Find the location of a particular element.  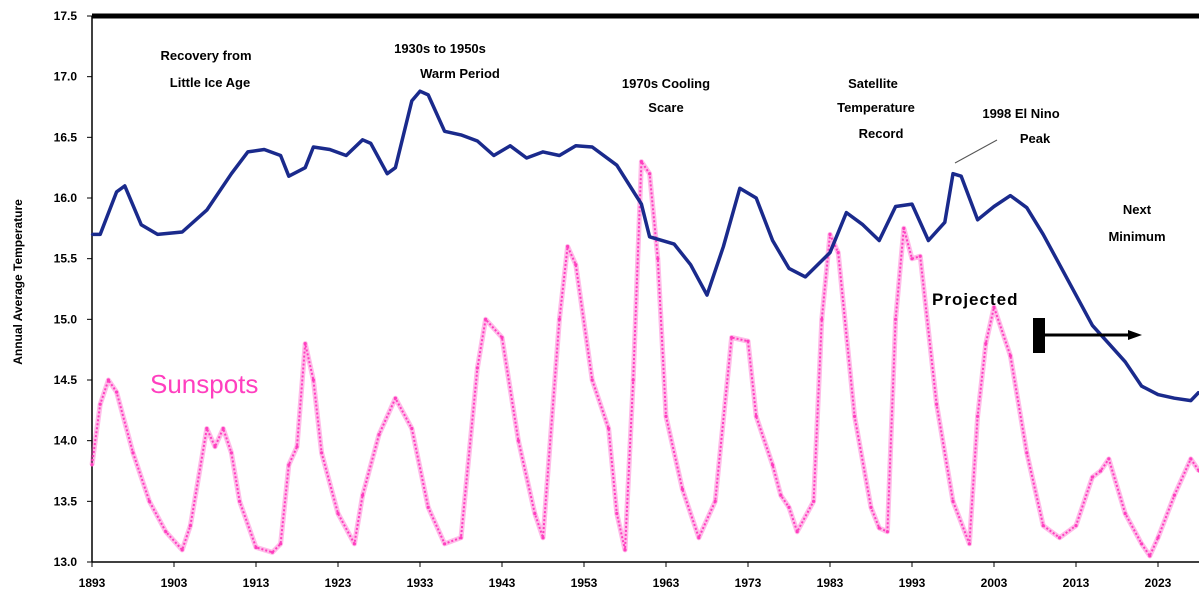

x-tick-label: 2023 is located at coordinates (1158, 583).